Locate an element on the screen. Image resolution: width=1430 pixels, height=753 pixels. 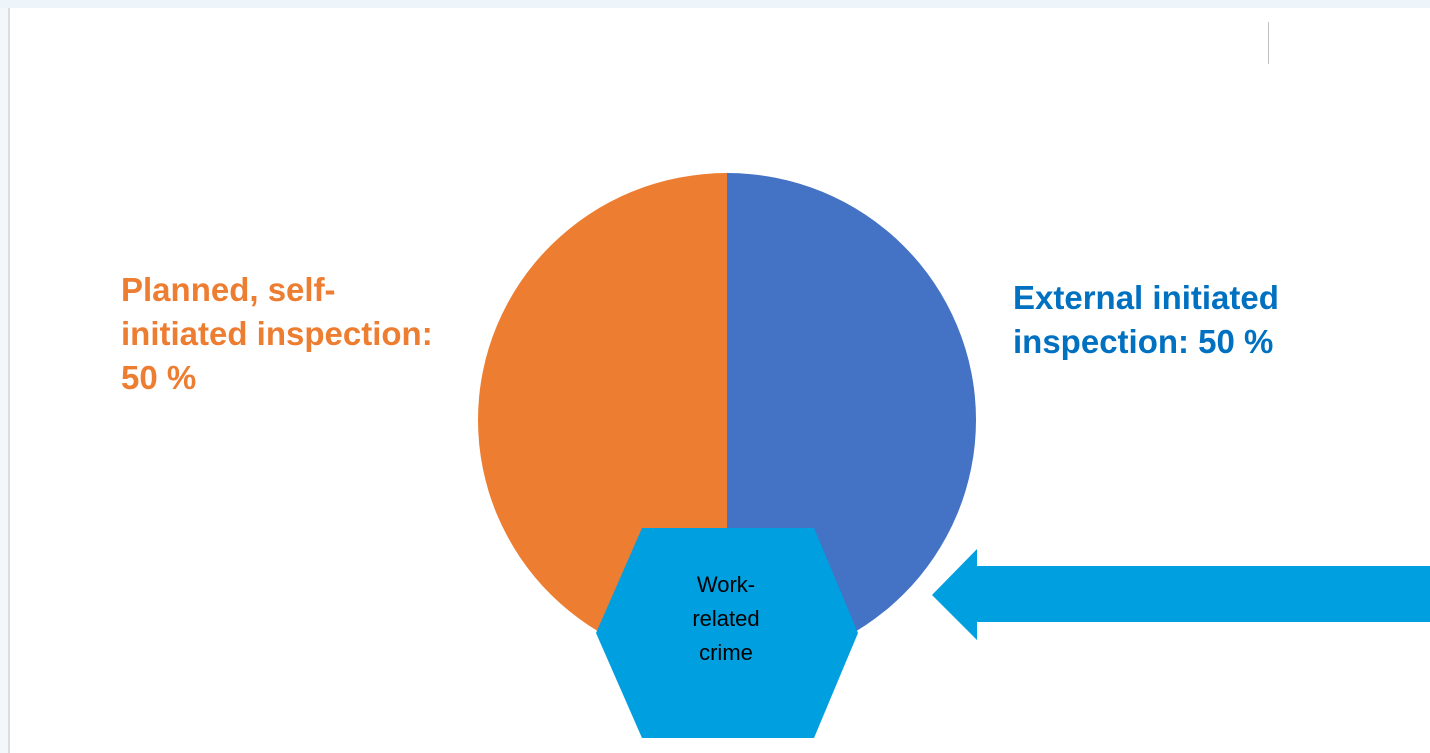
hexagon-label-line-2: related is located at coordinates (726, 619).